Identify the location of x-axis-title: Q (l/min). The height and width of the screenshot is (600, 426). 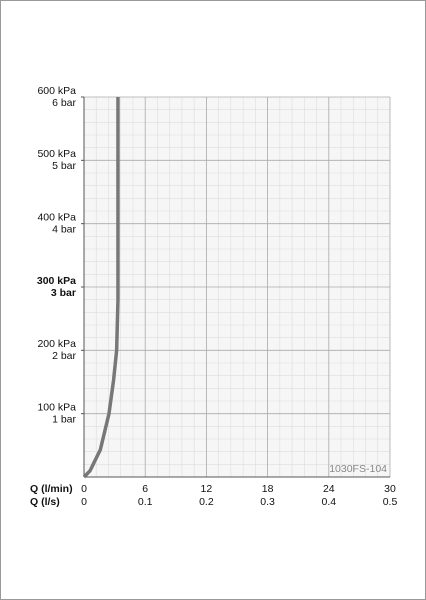
(51, 489).